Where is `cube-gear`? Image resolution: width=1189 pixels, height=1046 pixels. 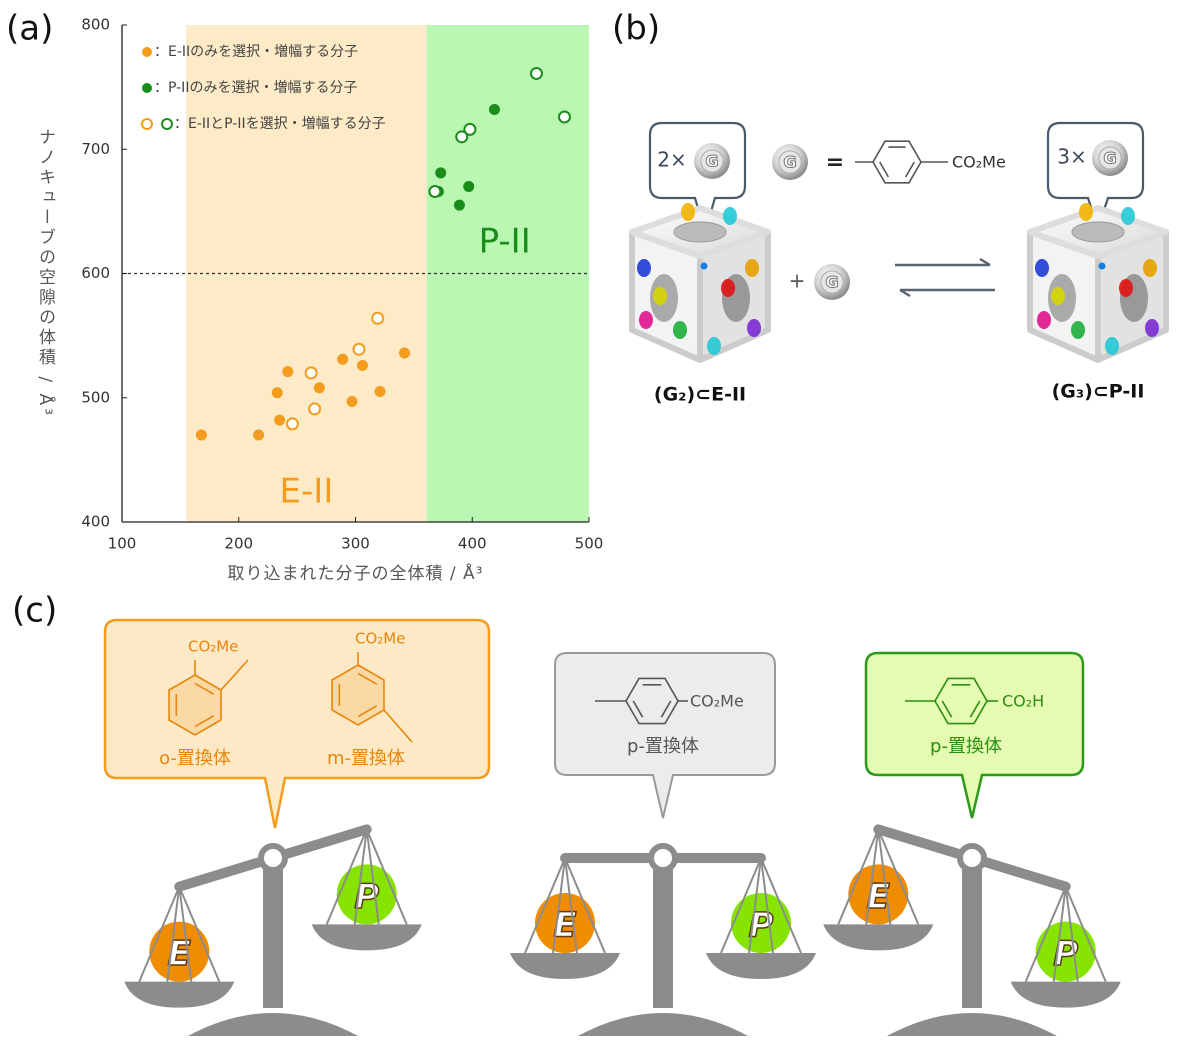
cube-gear is located at coordinates (1098, 232).